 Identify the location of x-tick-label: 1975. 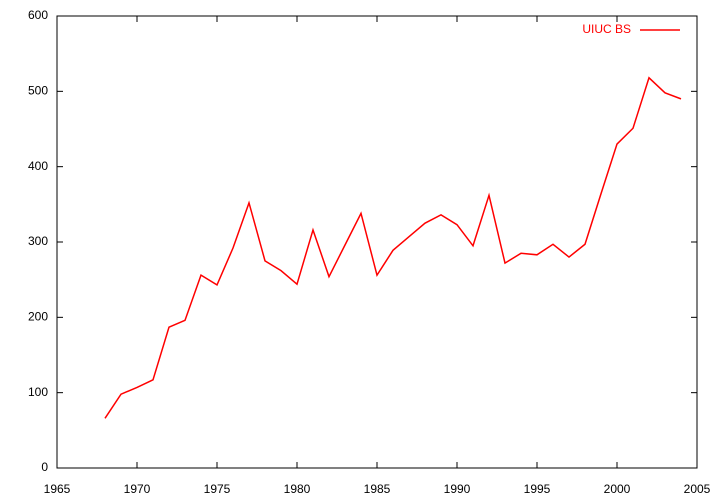
(217, 489).